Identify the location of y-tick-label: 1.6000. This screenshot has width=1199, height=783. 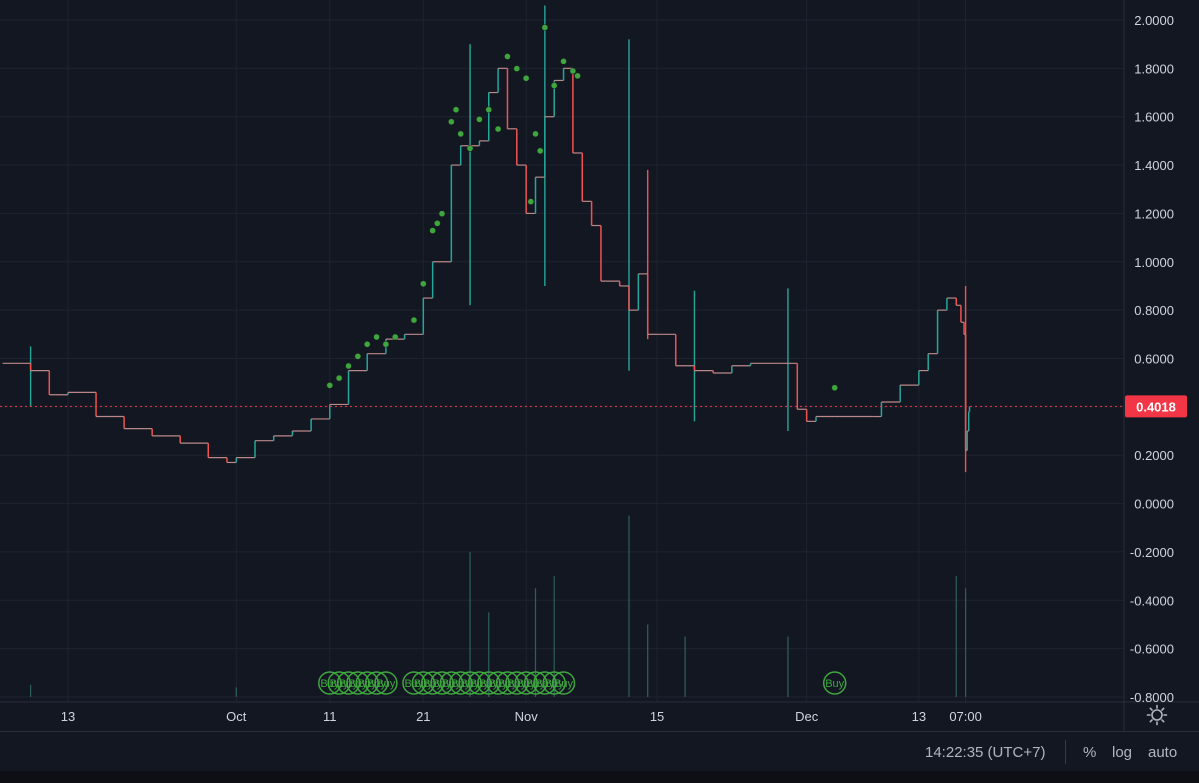
(1154, 117).